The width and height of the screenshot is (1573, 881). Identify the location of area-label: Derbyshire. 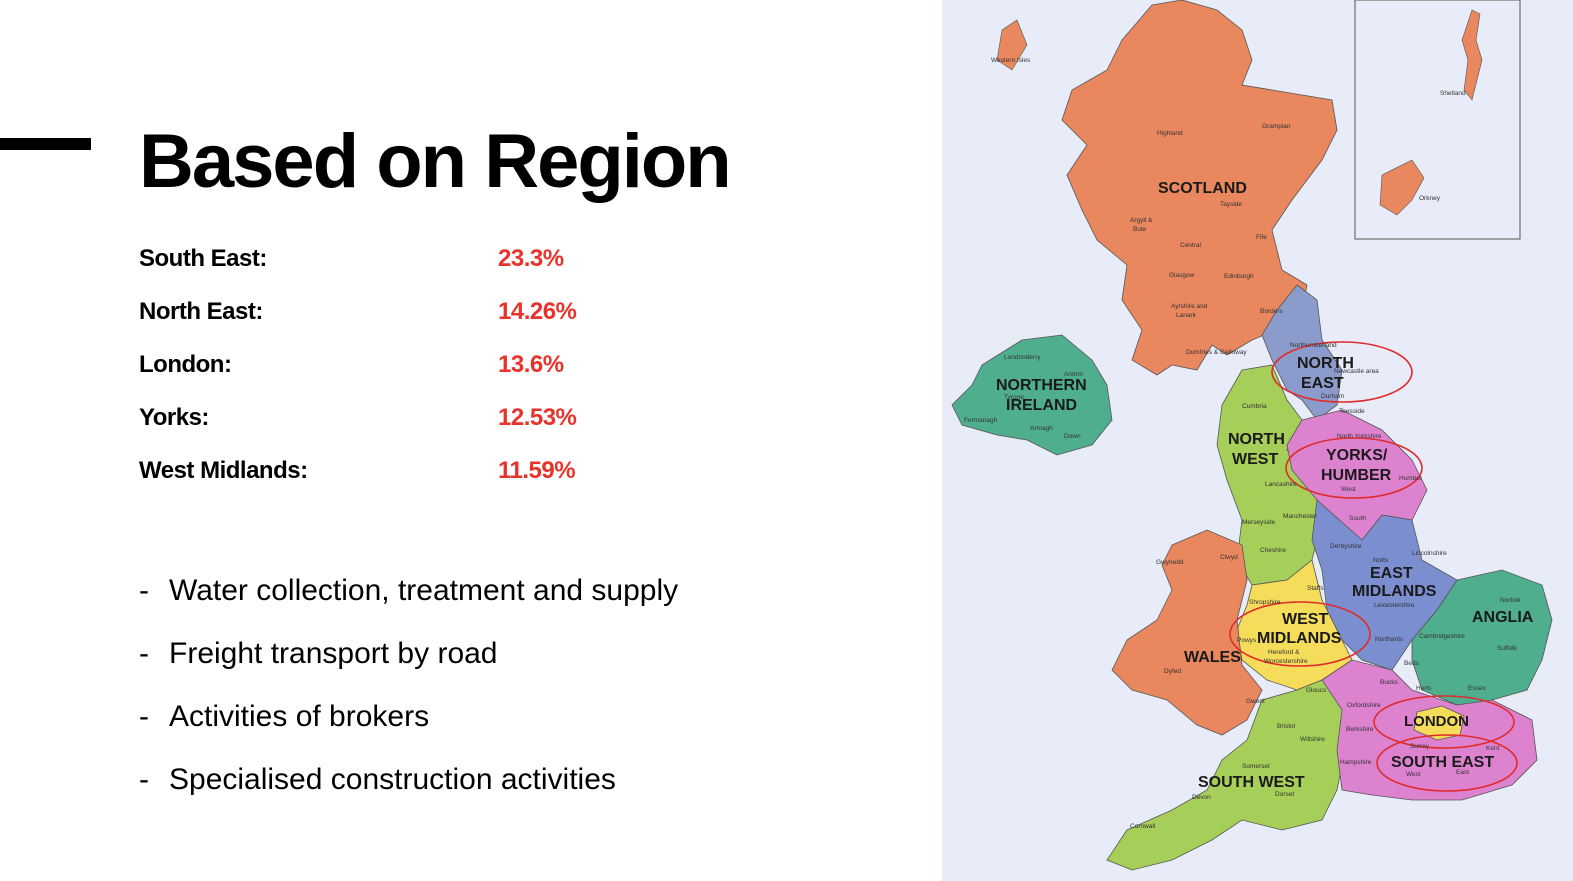
(1346, 546).